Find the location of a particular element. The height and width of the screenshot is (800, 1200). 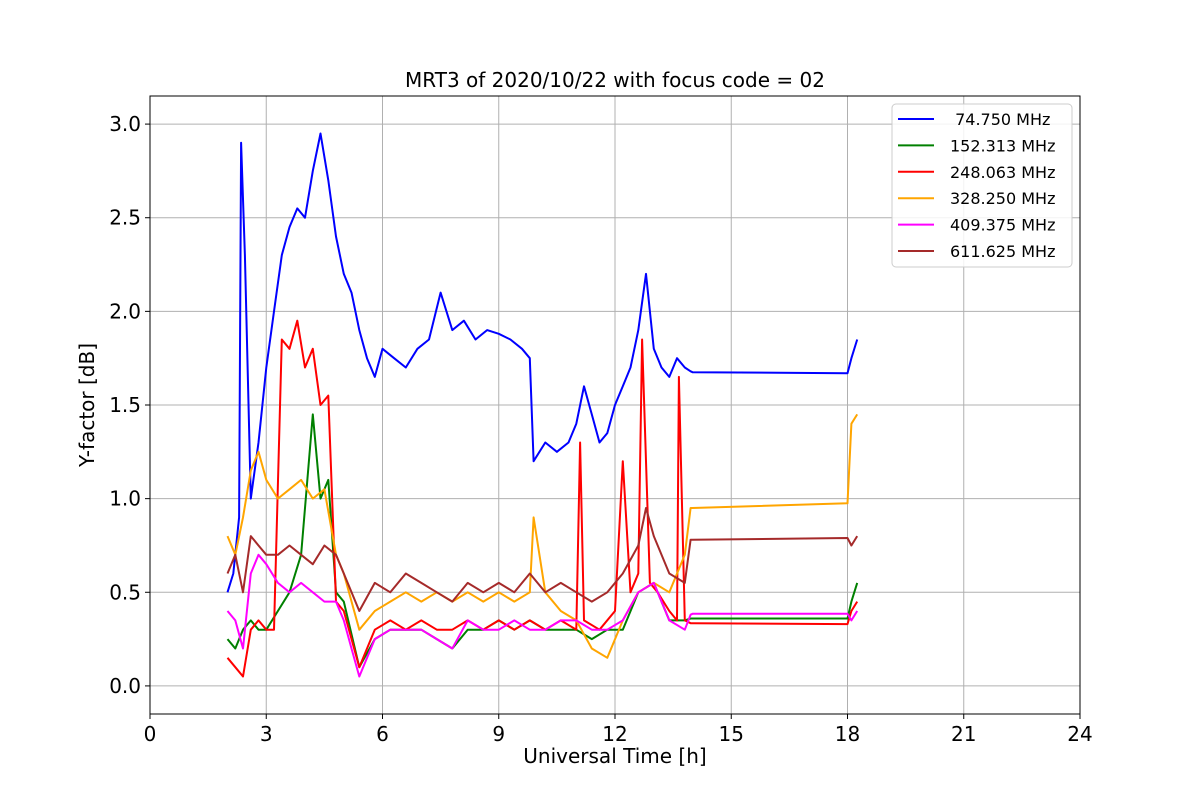

x-tick-label: 12 is located at coordinates (614, 734).